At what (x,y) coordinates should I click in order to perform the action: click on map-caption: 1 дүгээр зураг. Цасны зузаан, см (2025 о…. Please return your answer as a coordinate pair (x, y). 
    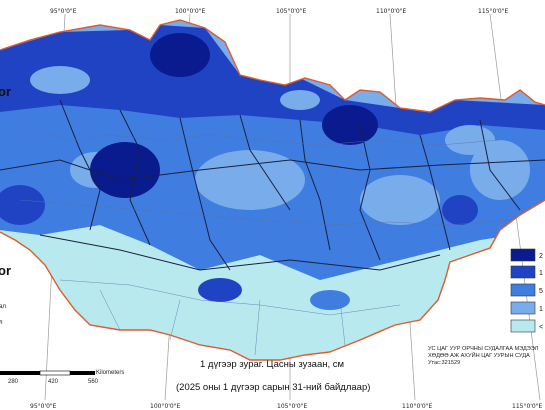
    Looking at the image, I should click on (273, 376).